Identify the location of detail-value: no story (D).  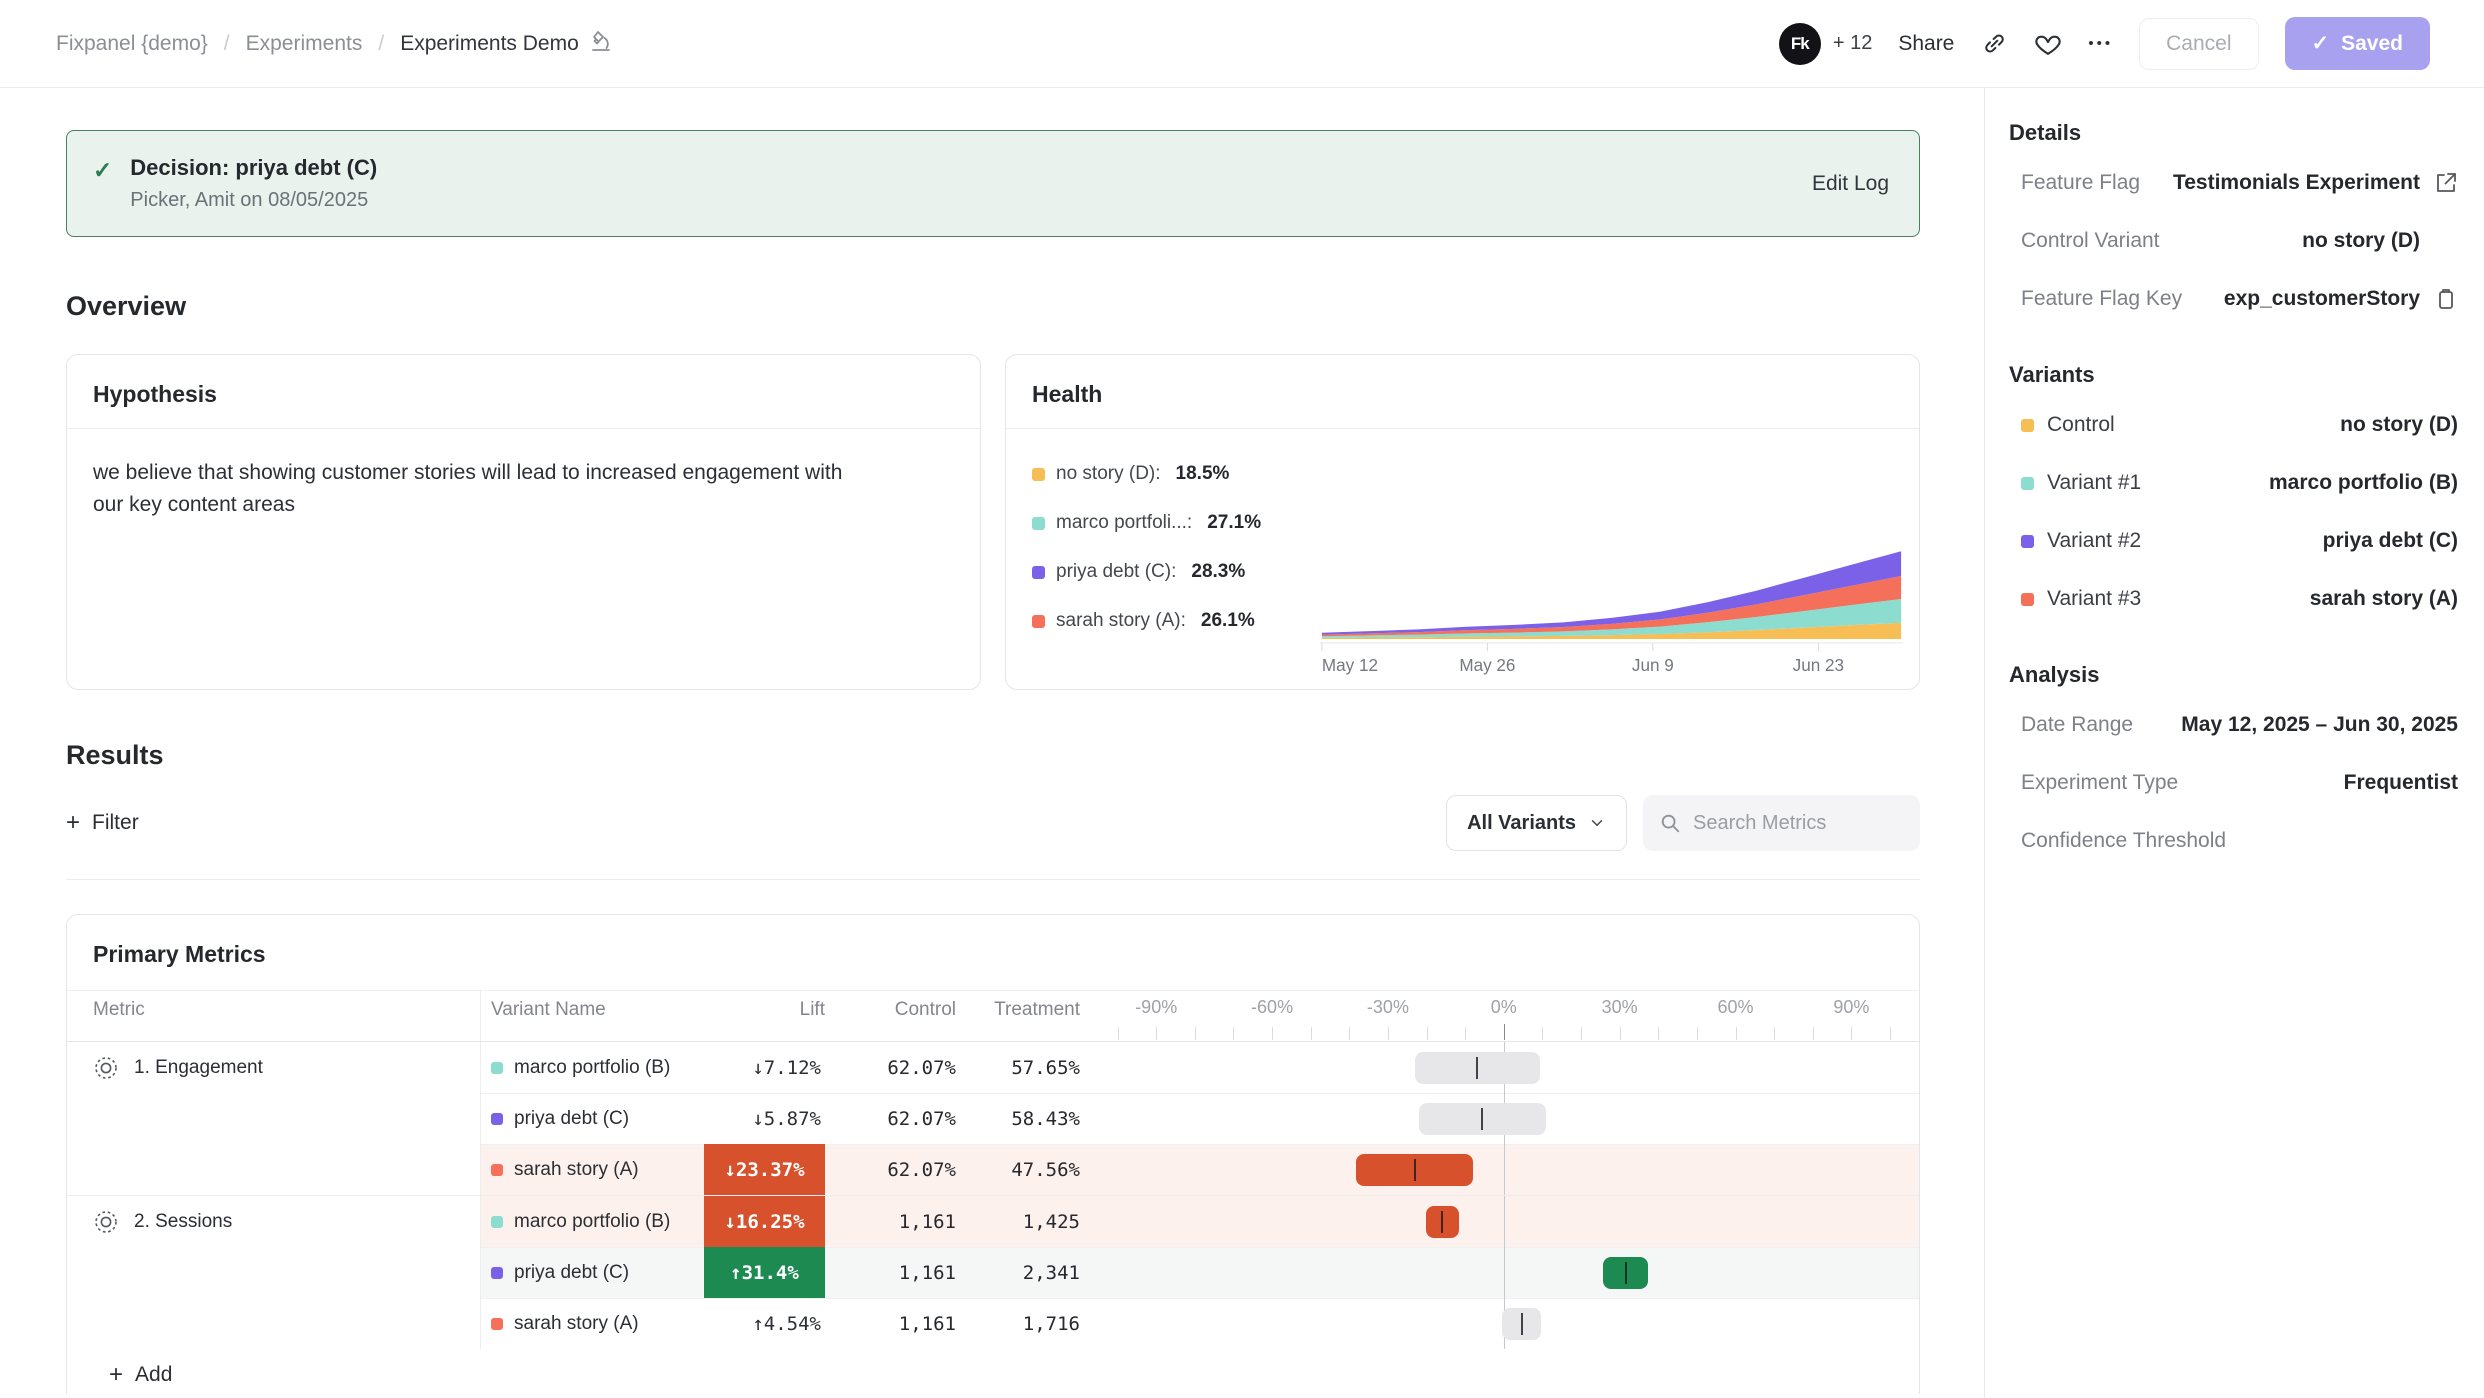
(2361, 240).